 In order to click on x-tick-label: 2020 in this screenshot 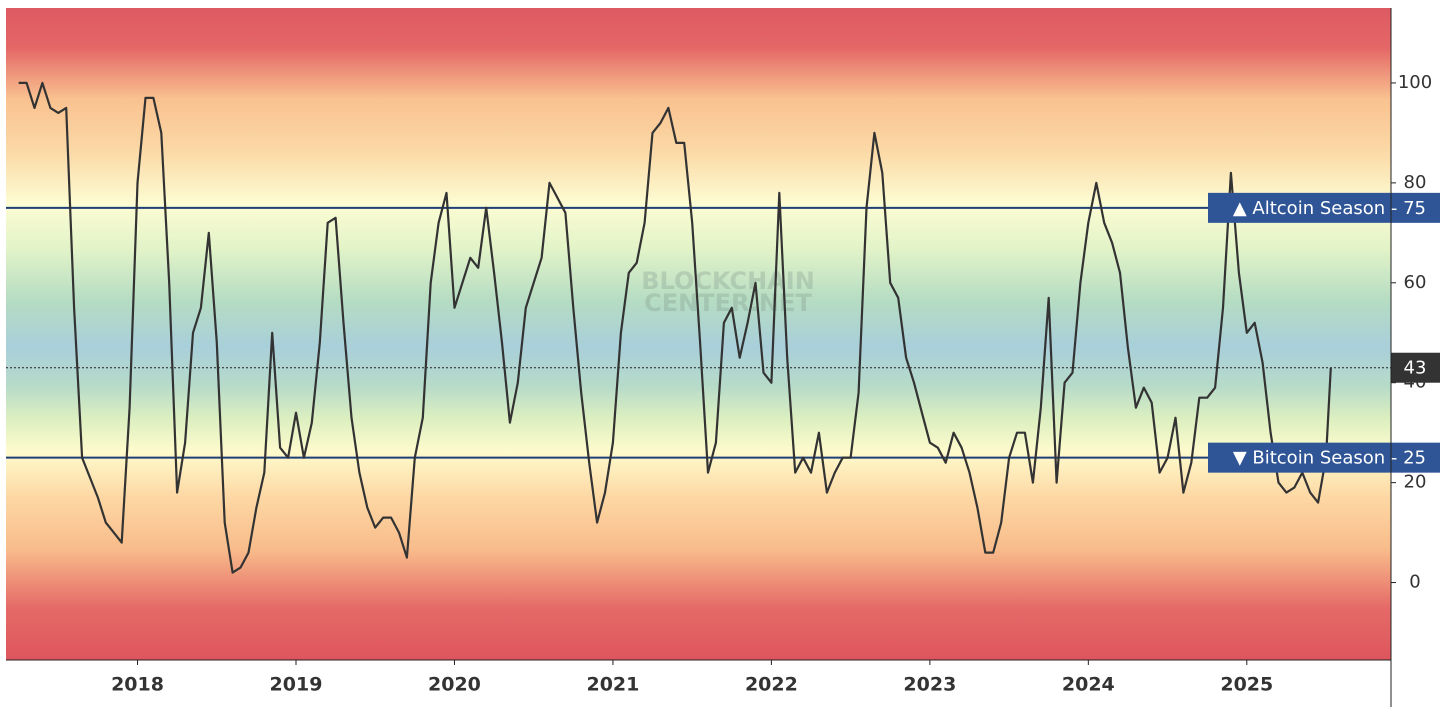, I will do `click(454, 685)`.